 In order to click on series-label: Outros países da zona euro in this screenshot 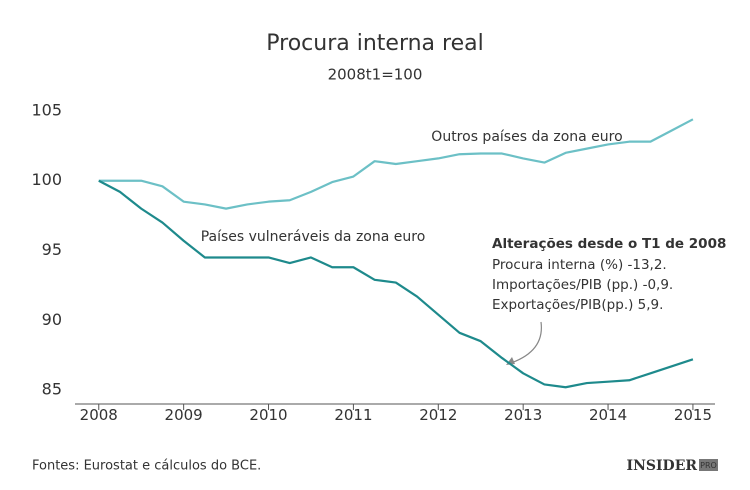, I will do `click(526, 137)`.